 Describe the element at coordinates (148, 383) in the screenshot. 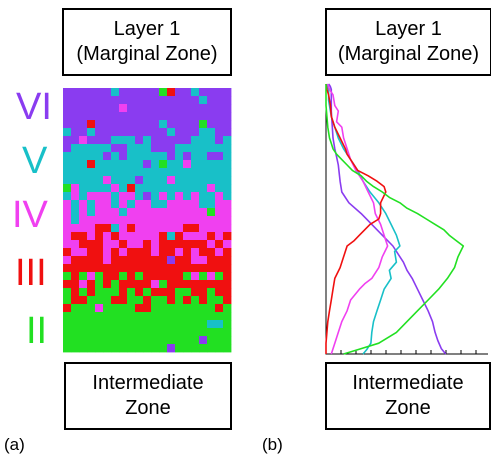

I see `panel-a-bottom-line1: Intermediate` at that location.